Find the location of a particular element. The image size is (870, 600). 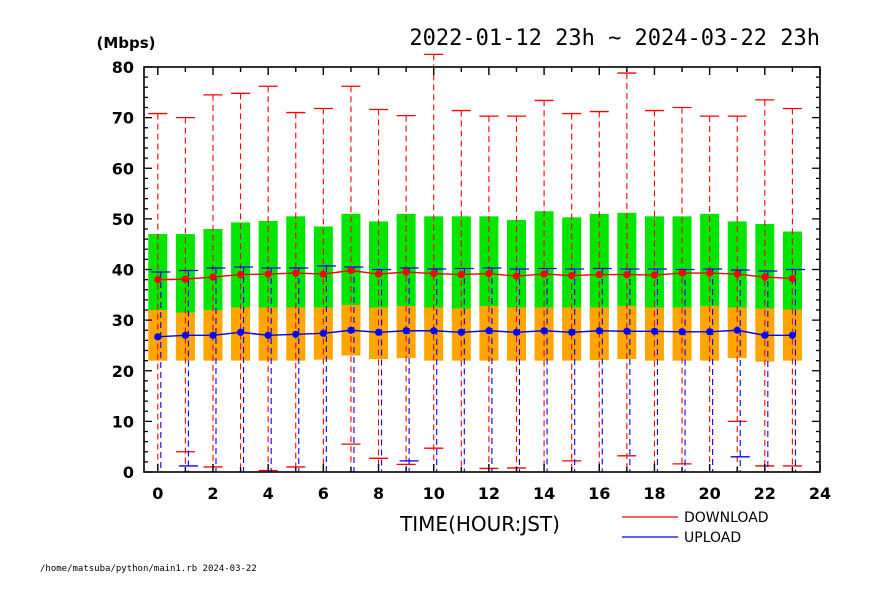

download-mean-line is located at coordinates (475, 275).